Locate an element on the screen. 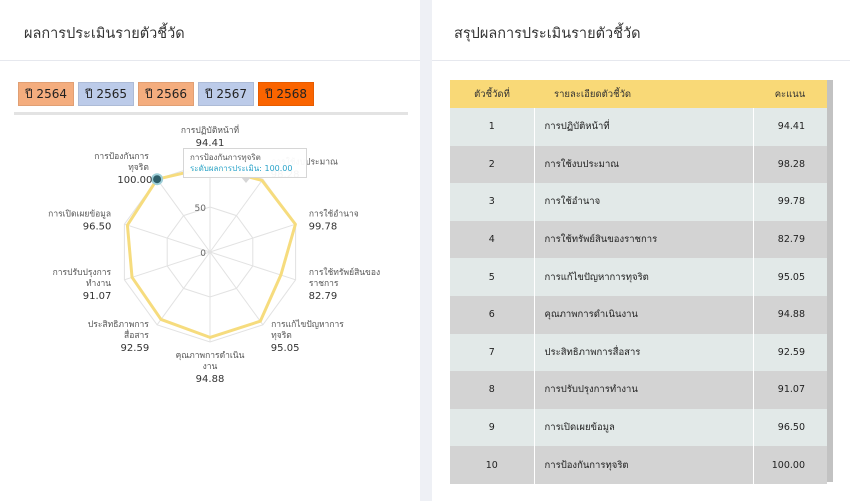 The width and height of the screenshot is (850, 501). row-number: 6 is located at coordinates (492, 314).